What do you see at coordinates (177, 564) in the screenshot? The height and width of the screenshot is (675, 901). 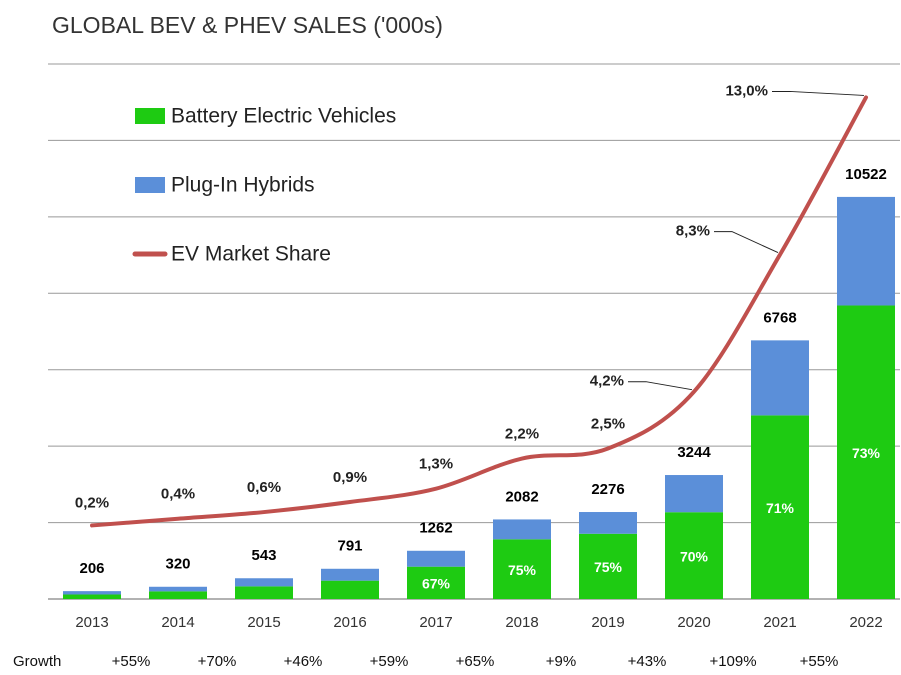 I see `total-label: 320` at bounding box center [177, 564].